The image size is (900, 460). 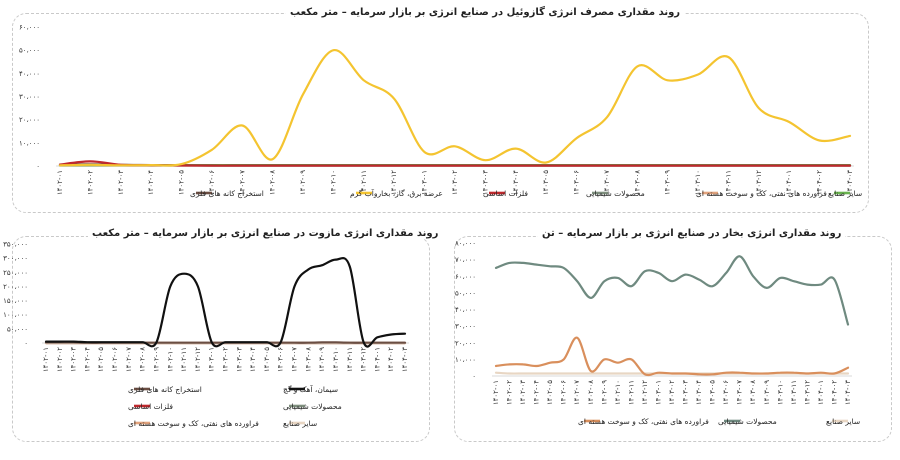 What do you see at coordinates (151, 182) in the screenshot?
I see `x-tick-label: ۱۴۰۲-۰۴` at bounding box center [151, 182].